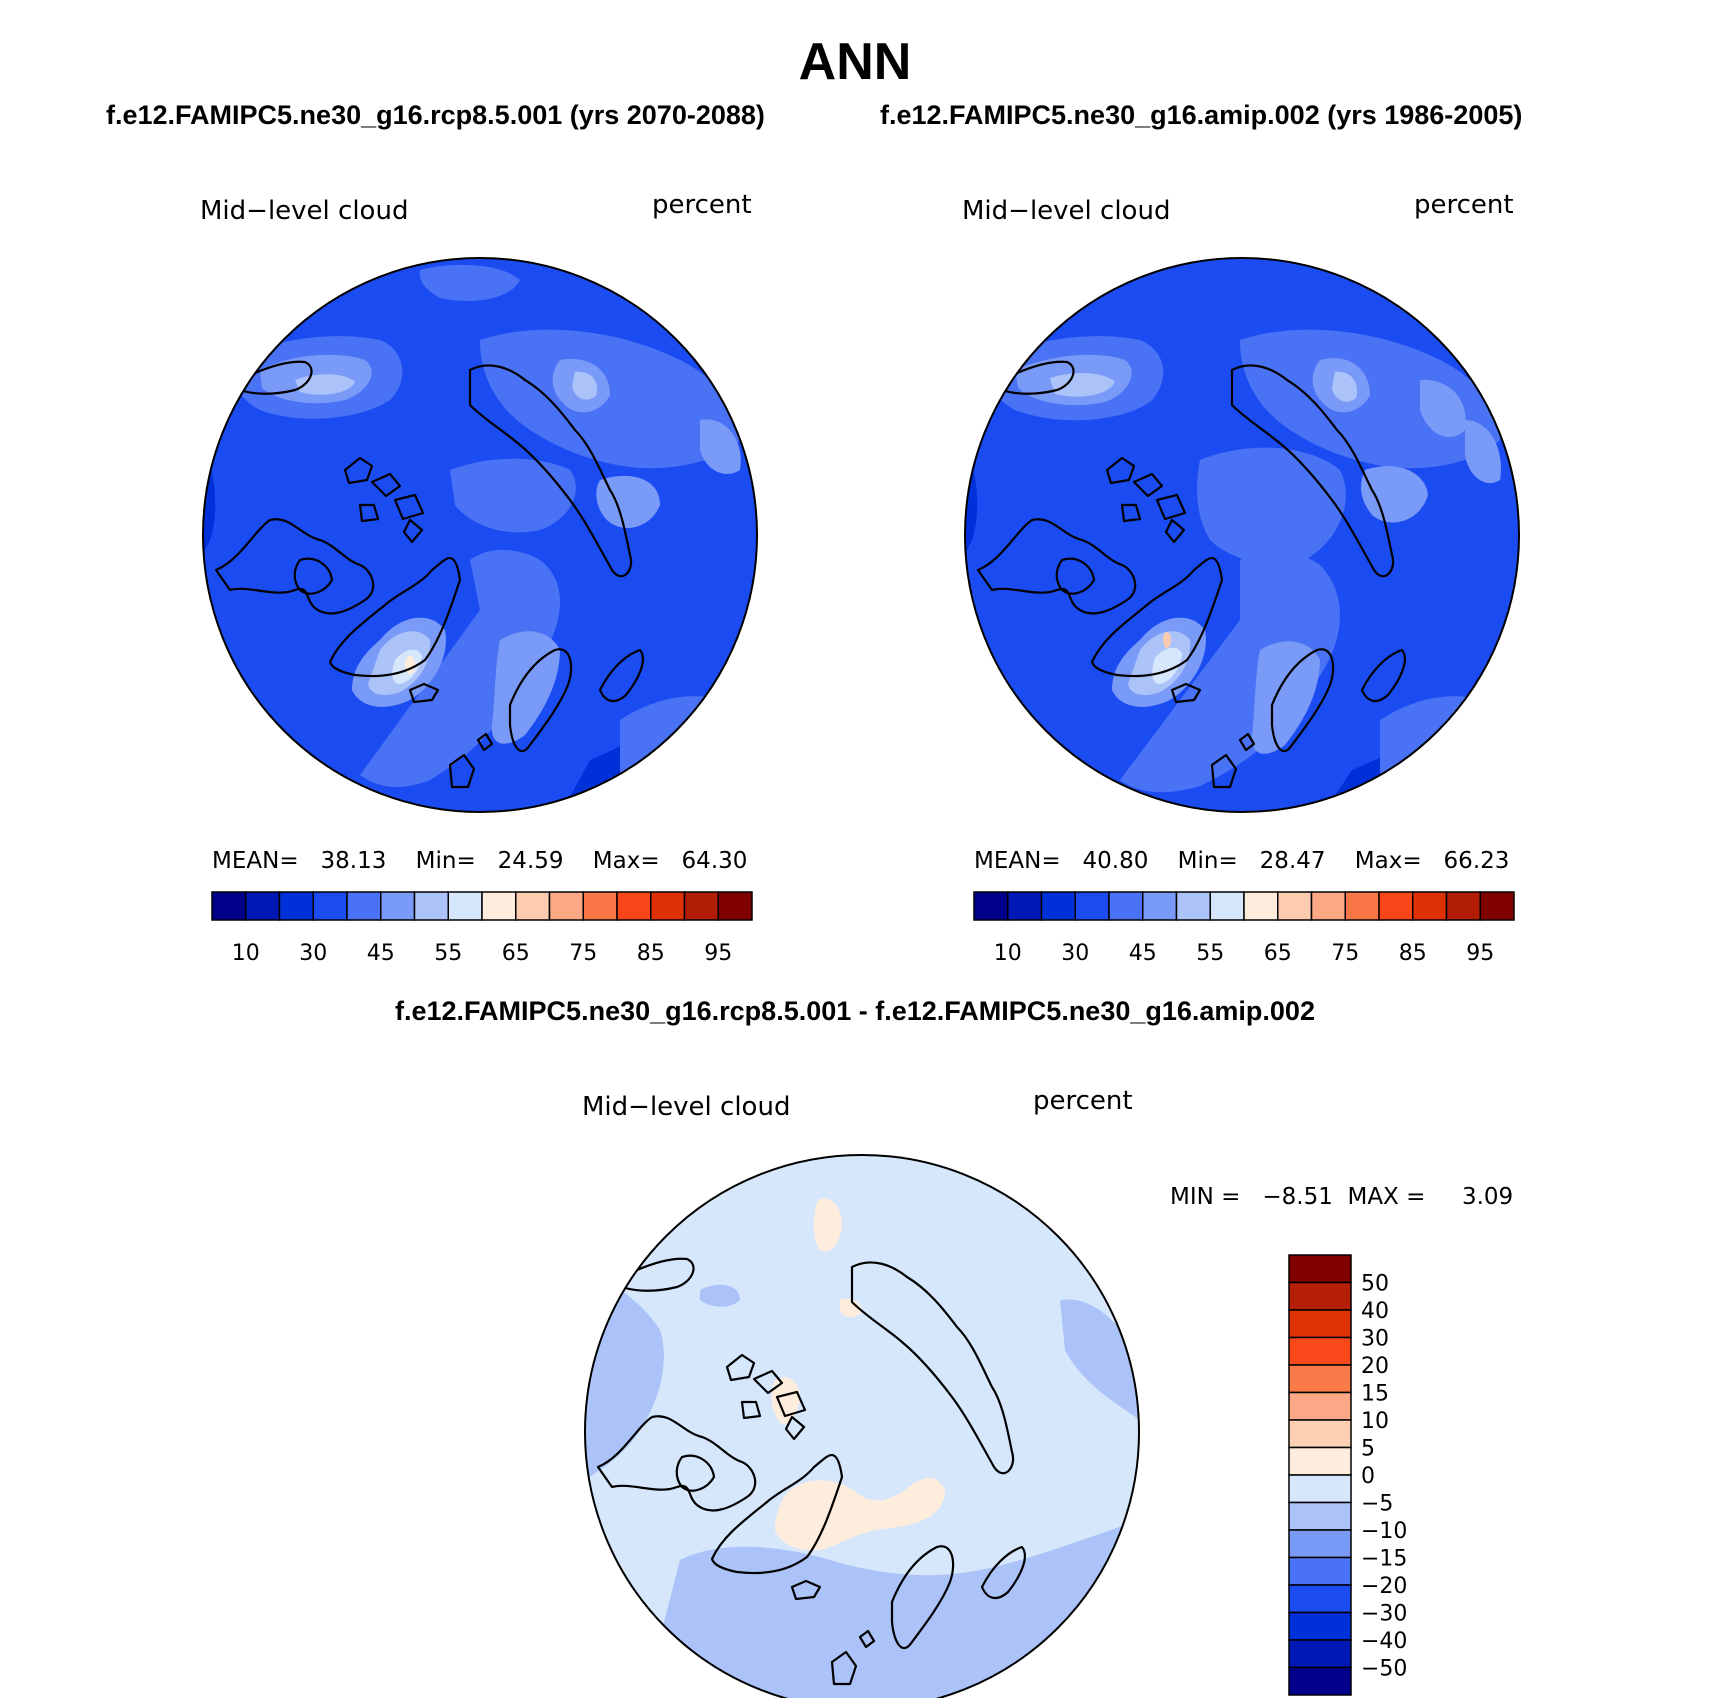  I want to click on diff-units-label: percent, so click(1083, 1101).